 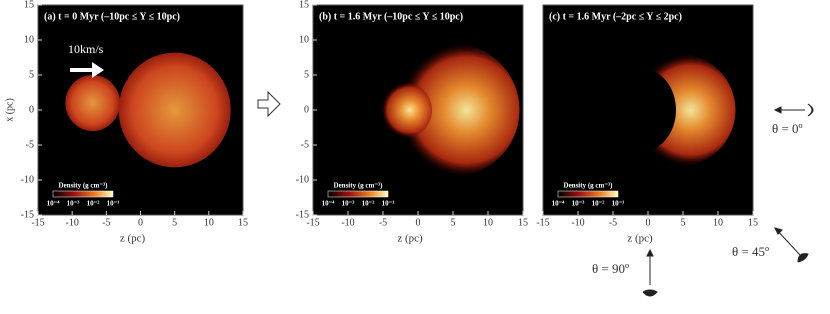 I want to click on annotation: θ = 0º, so click(x=787, y=128).